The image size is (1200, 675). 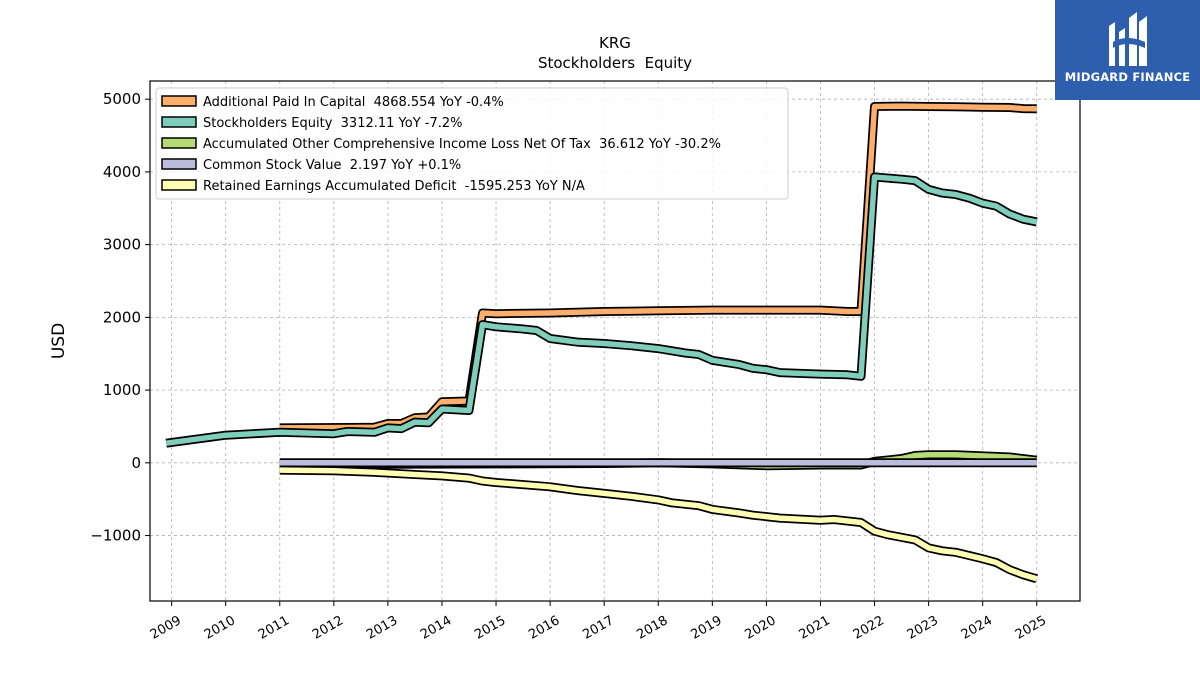 I want to click on midgard-logo-icon, so click(x=1128, y=39).